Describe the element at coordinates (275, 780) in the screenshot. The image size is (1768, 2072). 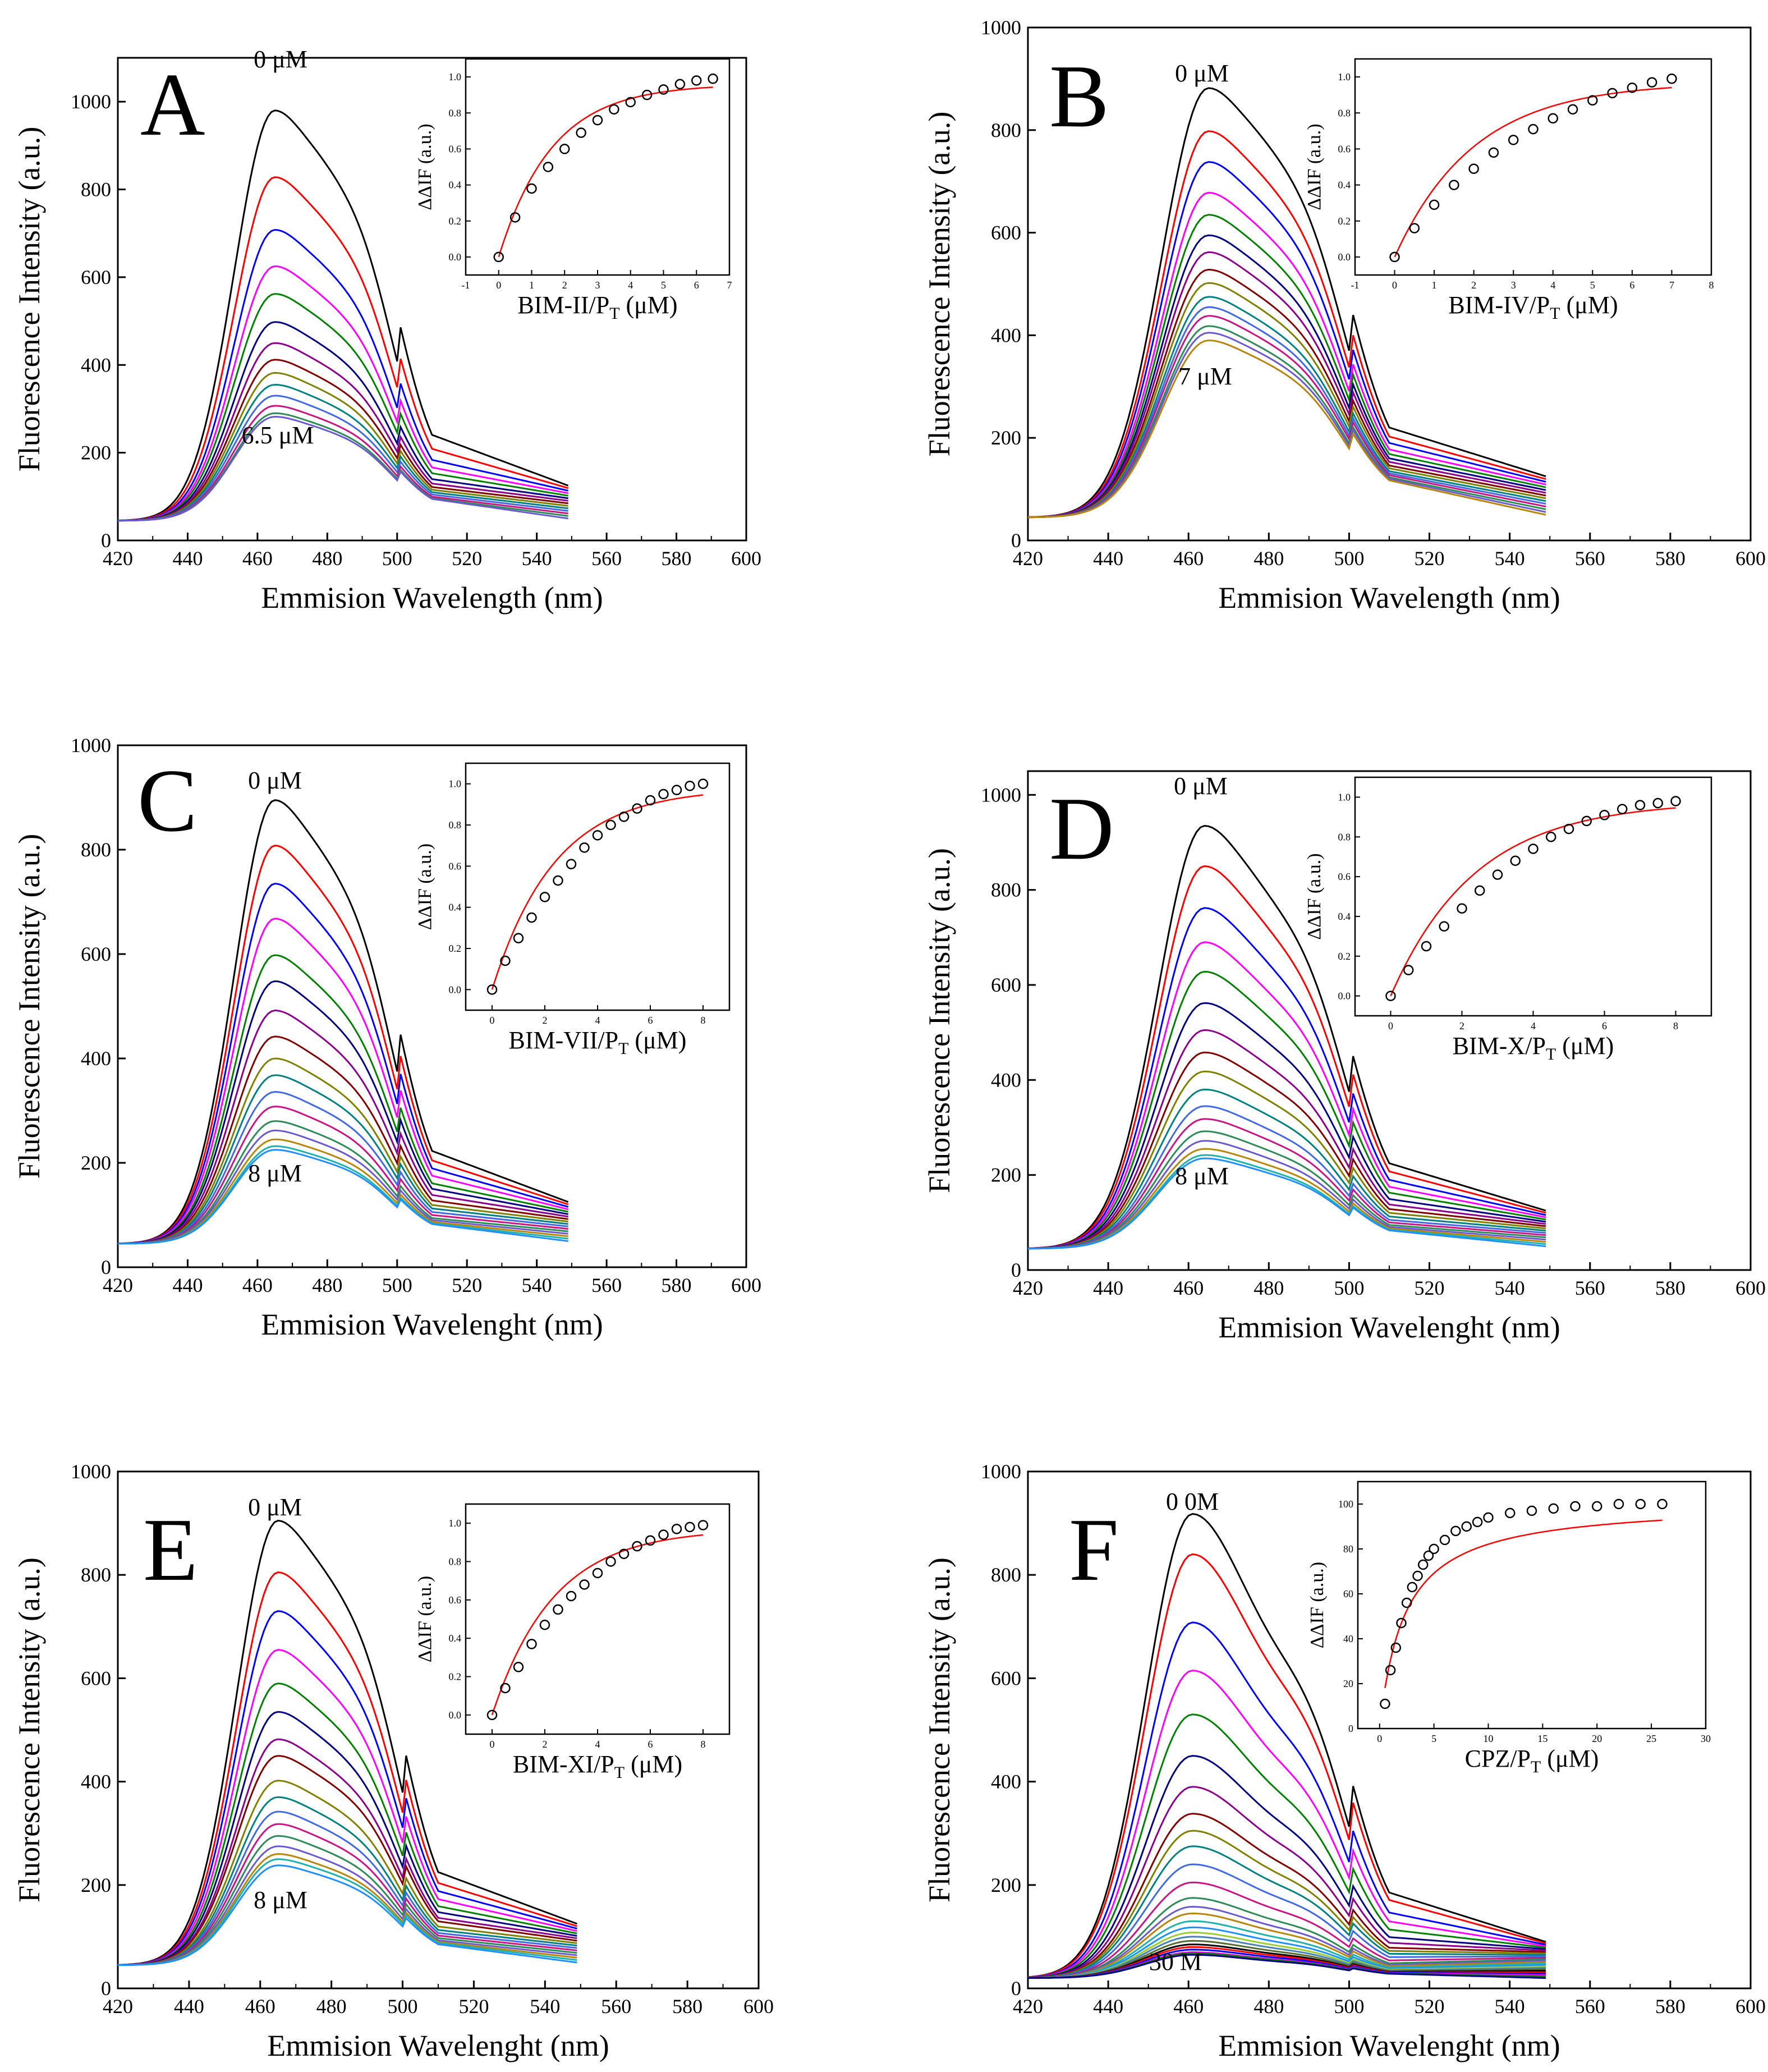
I see `top-concentration-label: 0 μM` at that location.